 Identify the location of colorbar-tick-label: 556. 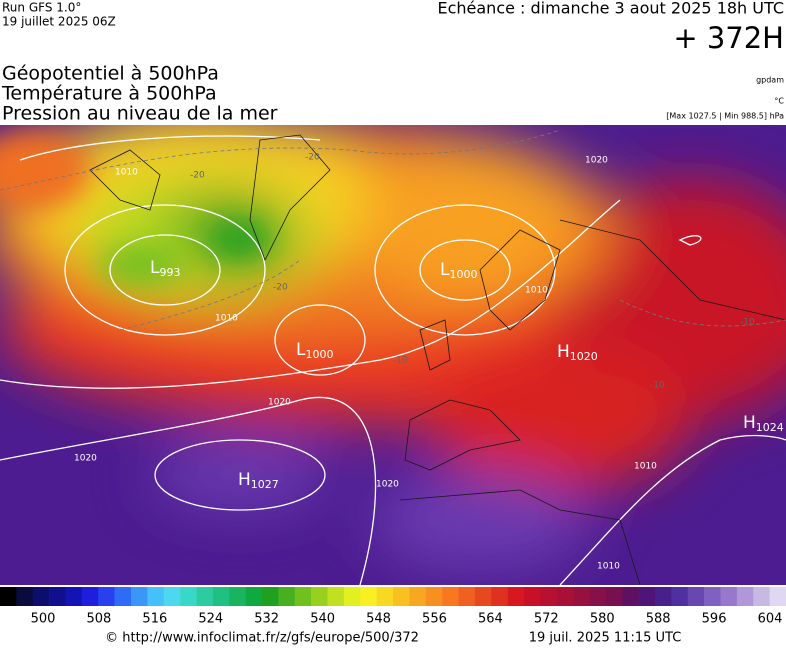
(434, 619).